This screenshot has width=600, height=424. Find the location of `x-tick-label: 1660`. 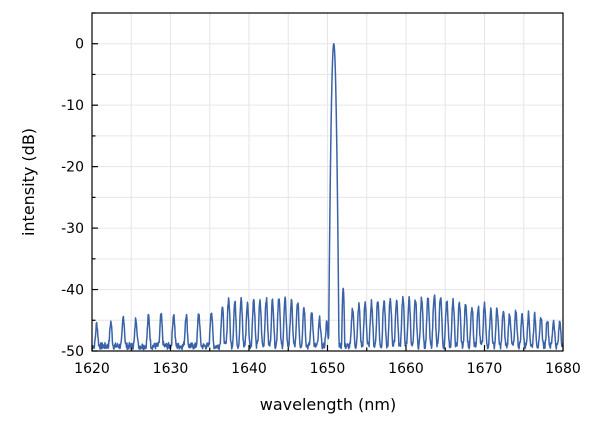

x-tick-label: 1660 is located at coordinates (406, 369).